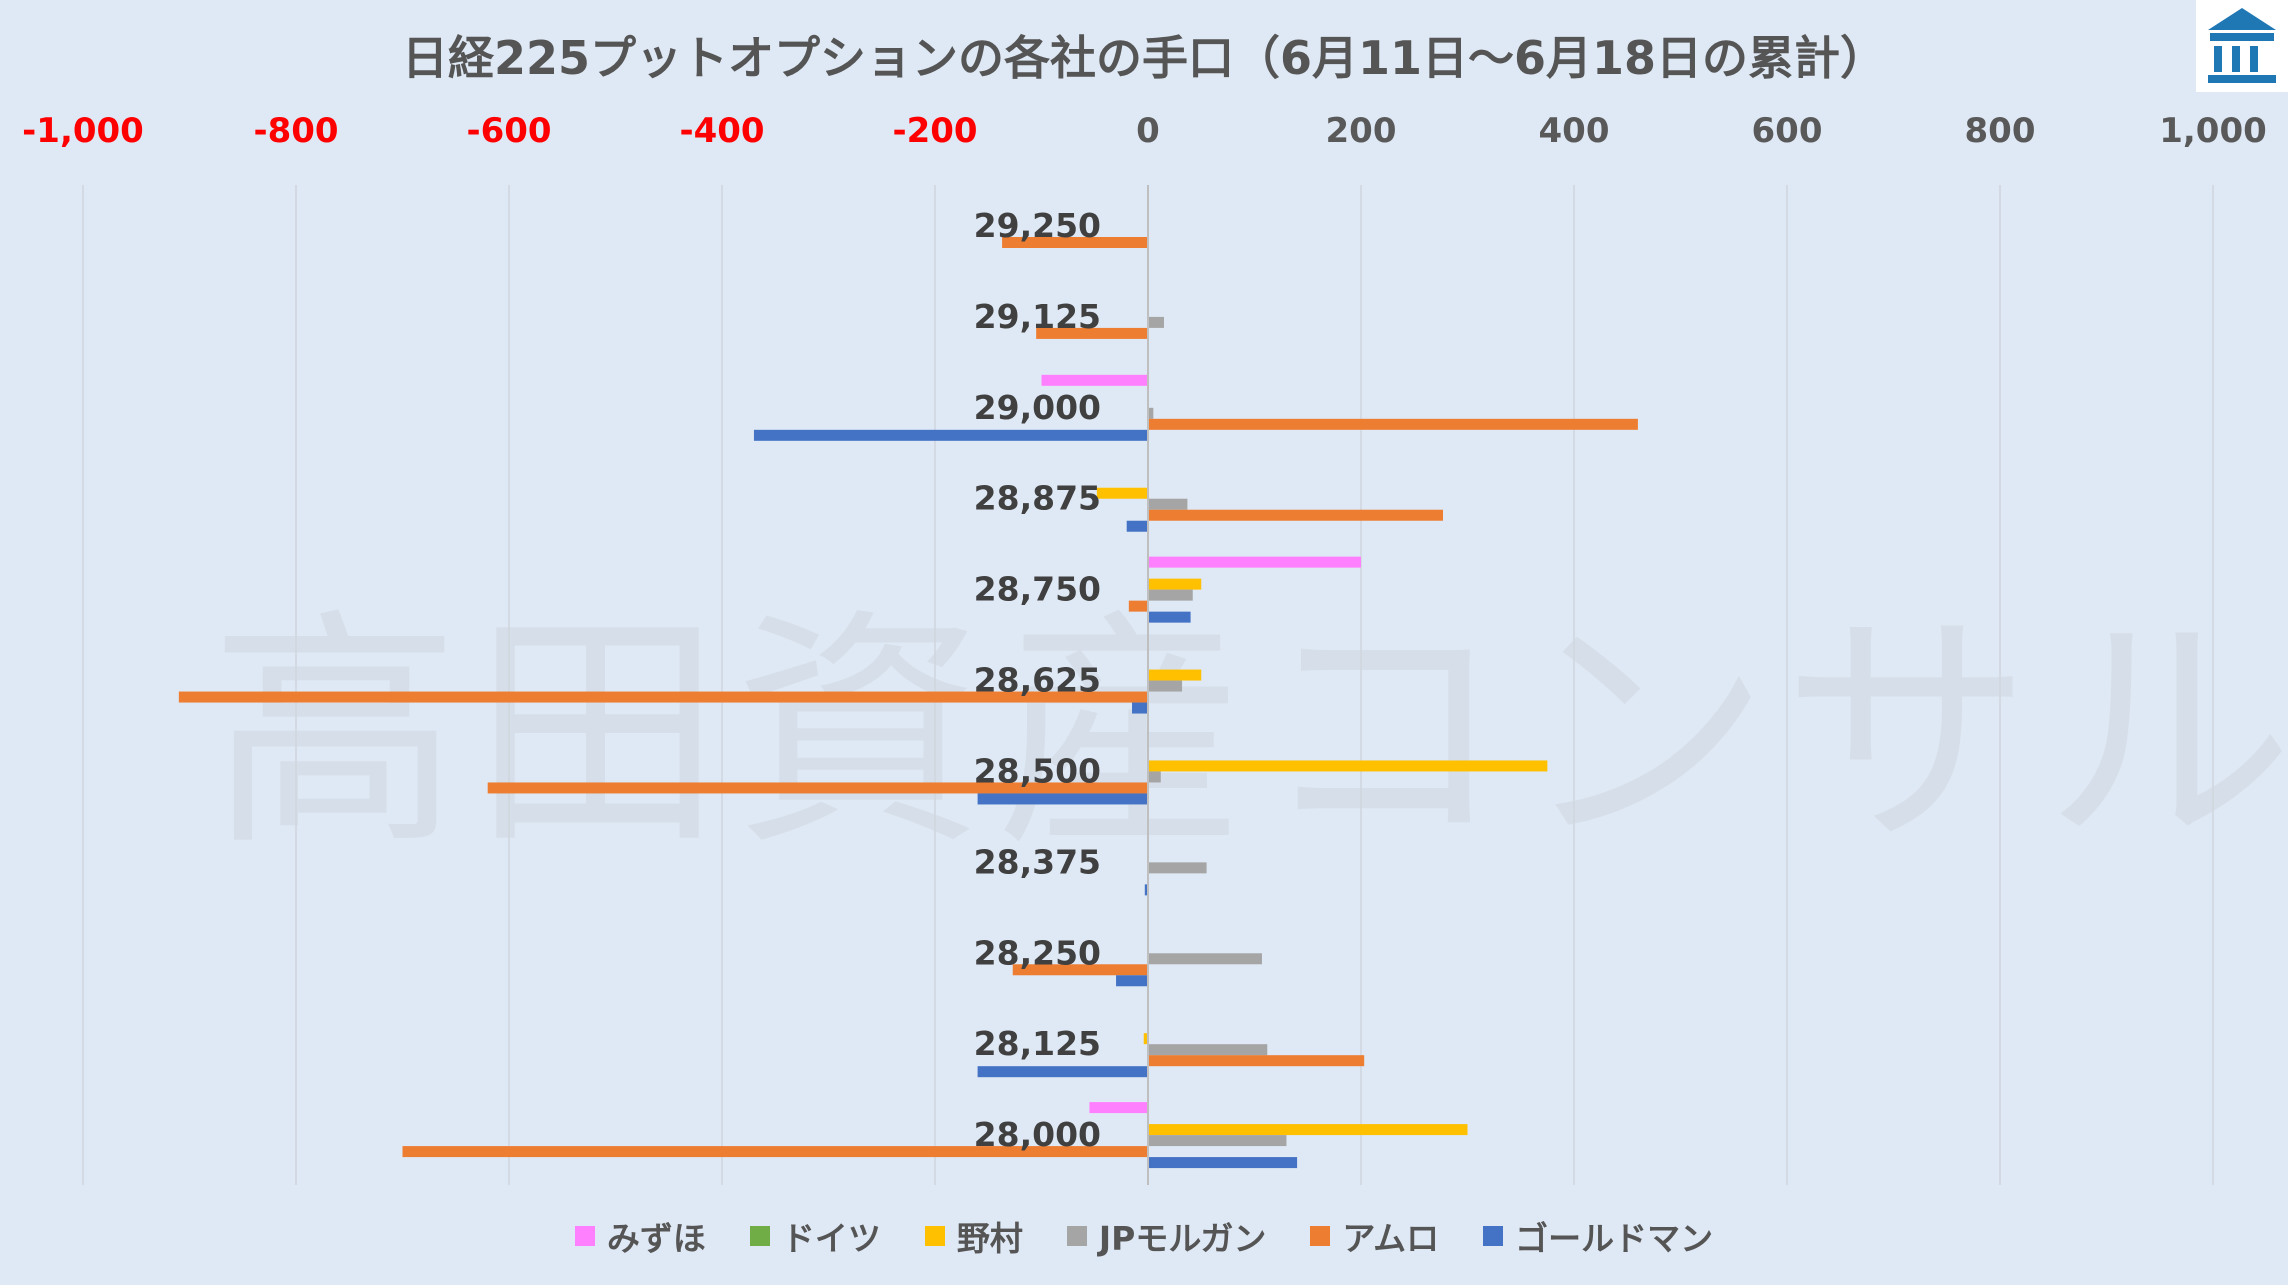  What do you see at coordinates (1614, 1238) in the screenshot?
I see `legend-label: ゴールドマン` at bounding box center [1614, 1238].